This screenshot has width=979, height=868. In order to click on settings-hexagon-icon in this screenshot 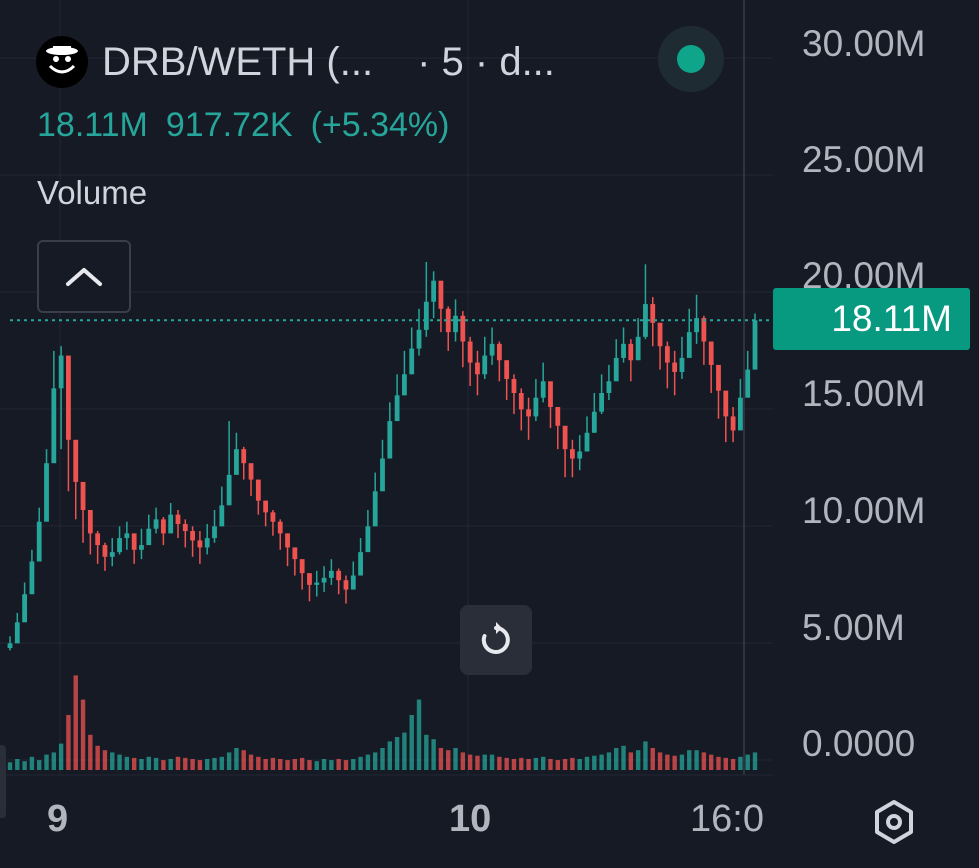, I will do `click(894, 822)`.